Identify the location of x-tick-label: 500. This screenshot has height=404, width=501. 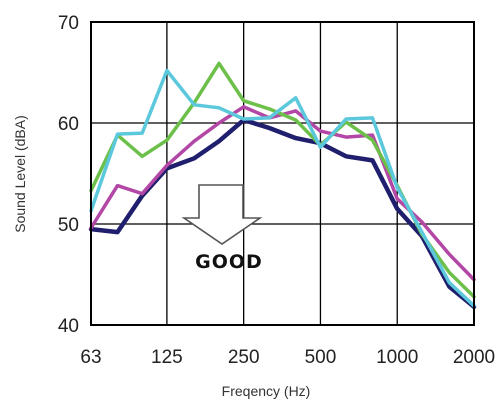
(321, 357).